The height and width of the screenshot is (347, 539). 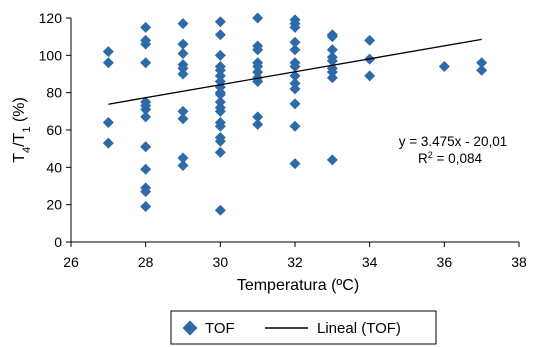 I want to click on y-tick-label: 0, so click(x=58, y=242).